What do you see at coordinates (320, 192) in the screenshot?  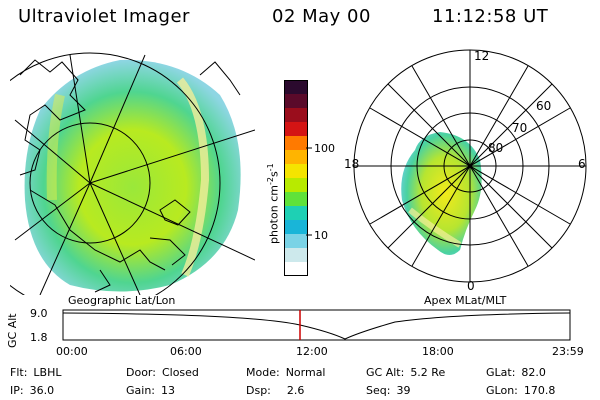 I see `color-scale-ticks: 100 10` at bounding box center [320, 192].